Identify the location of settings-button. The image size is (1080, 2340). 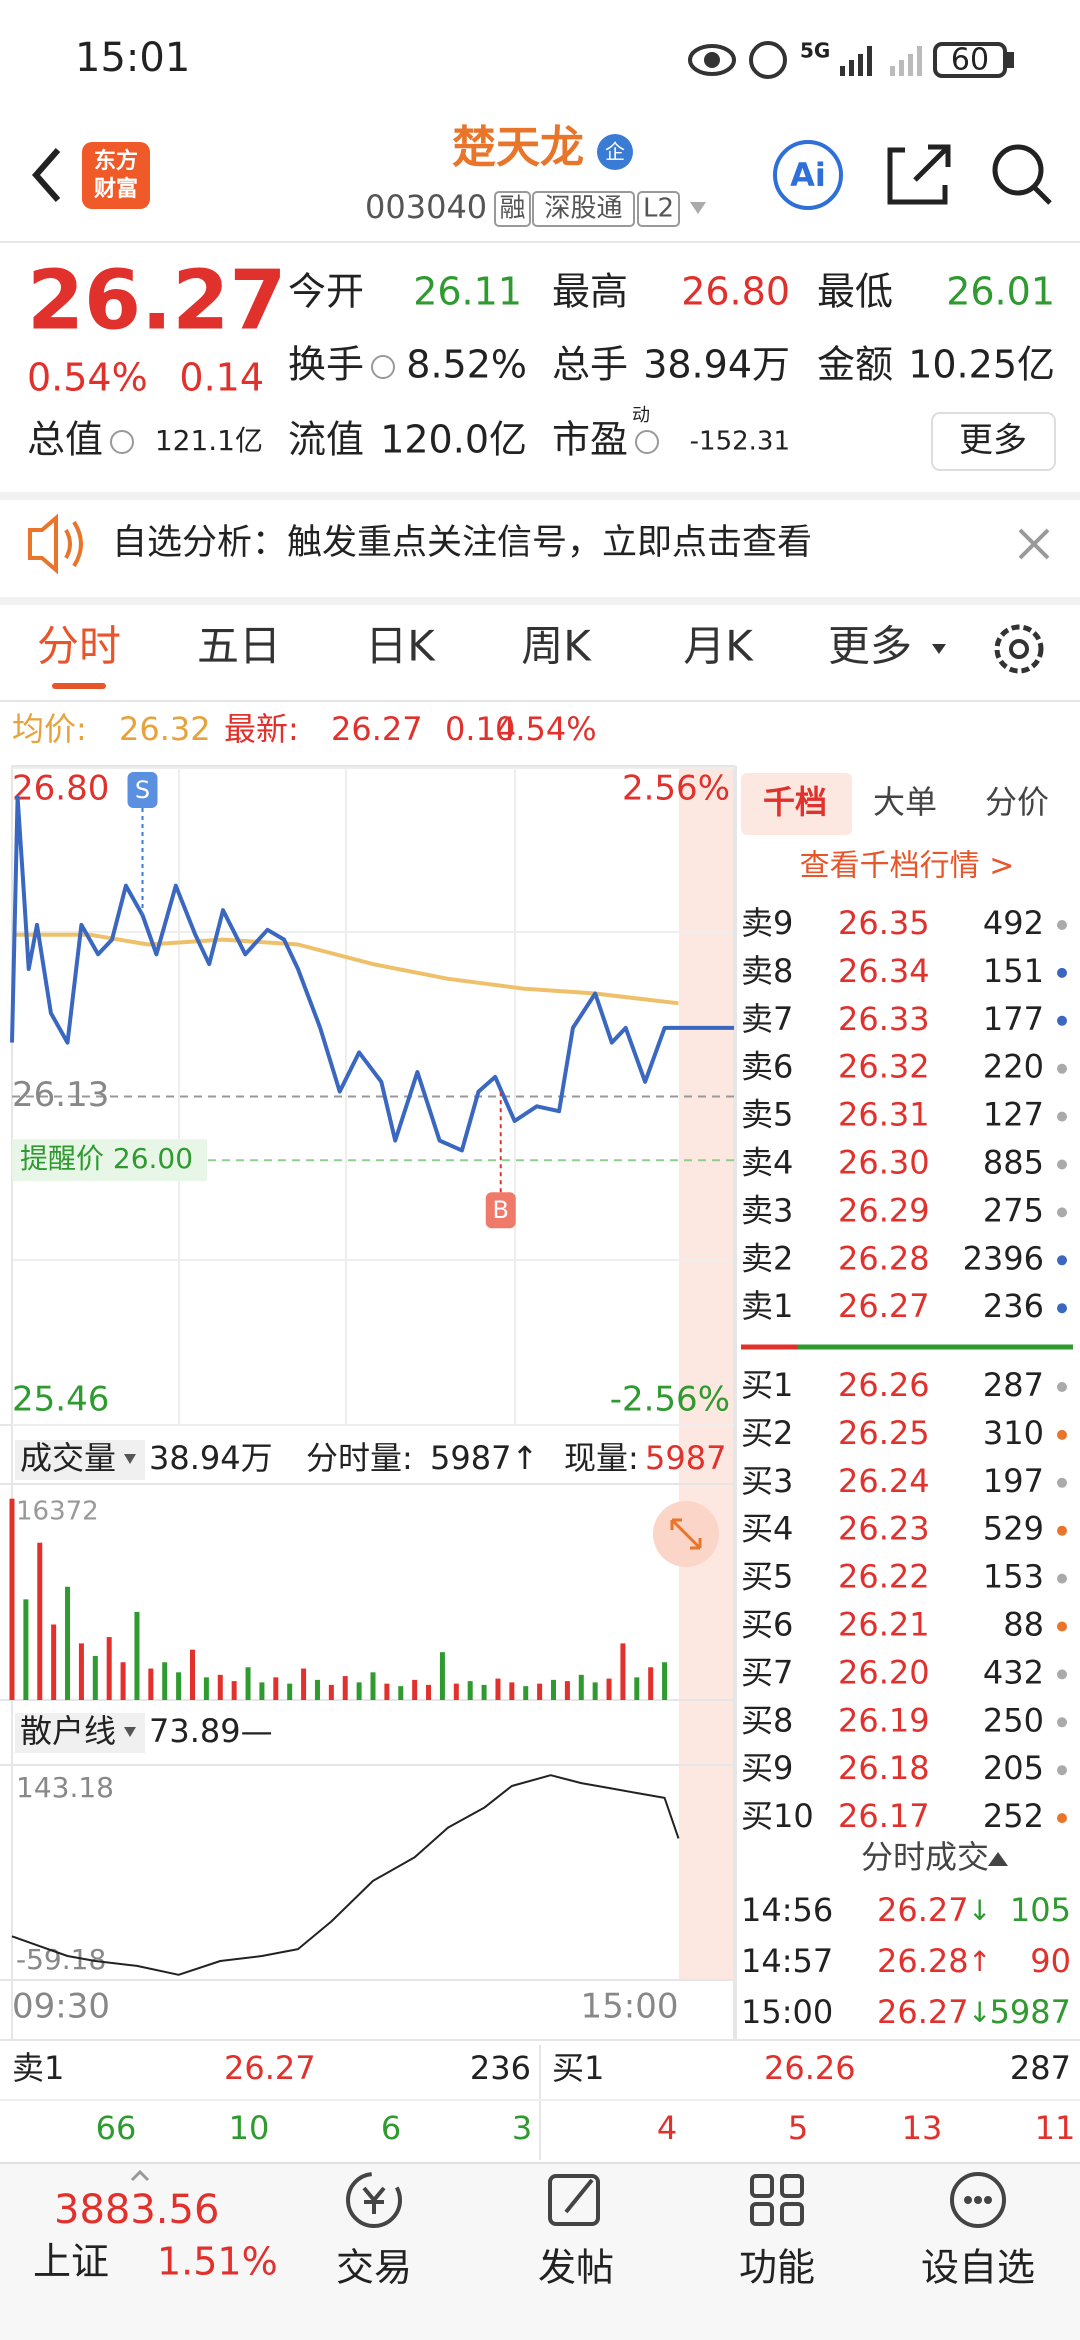
(1019, 649).